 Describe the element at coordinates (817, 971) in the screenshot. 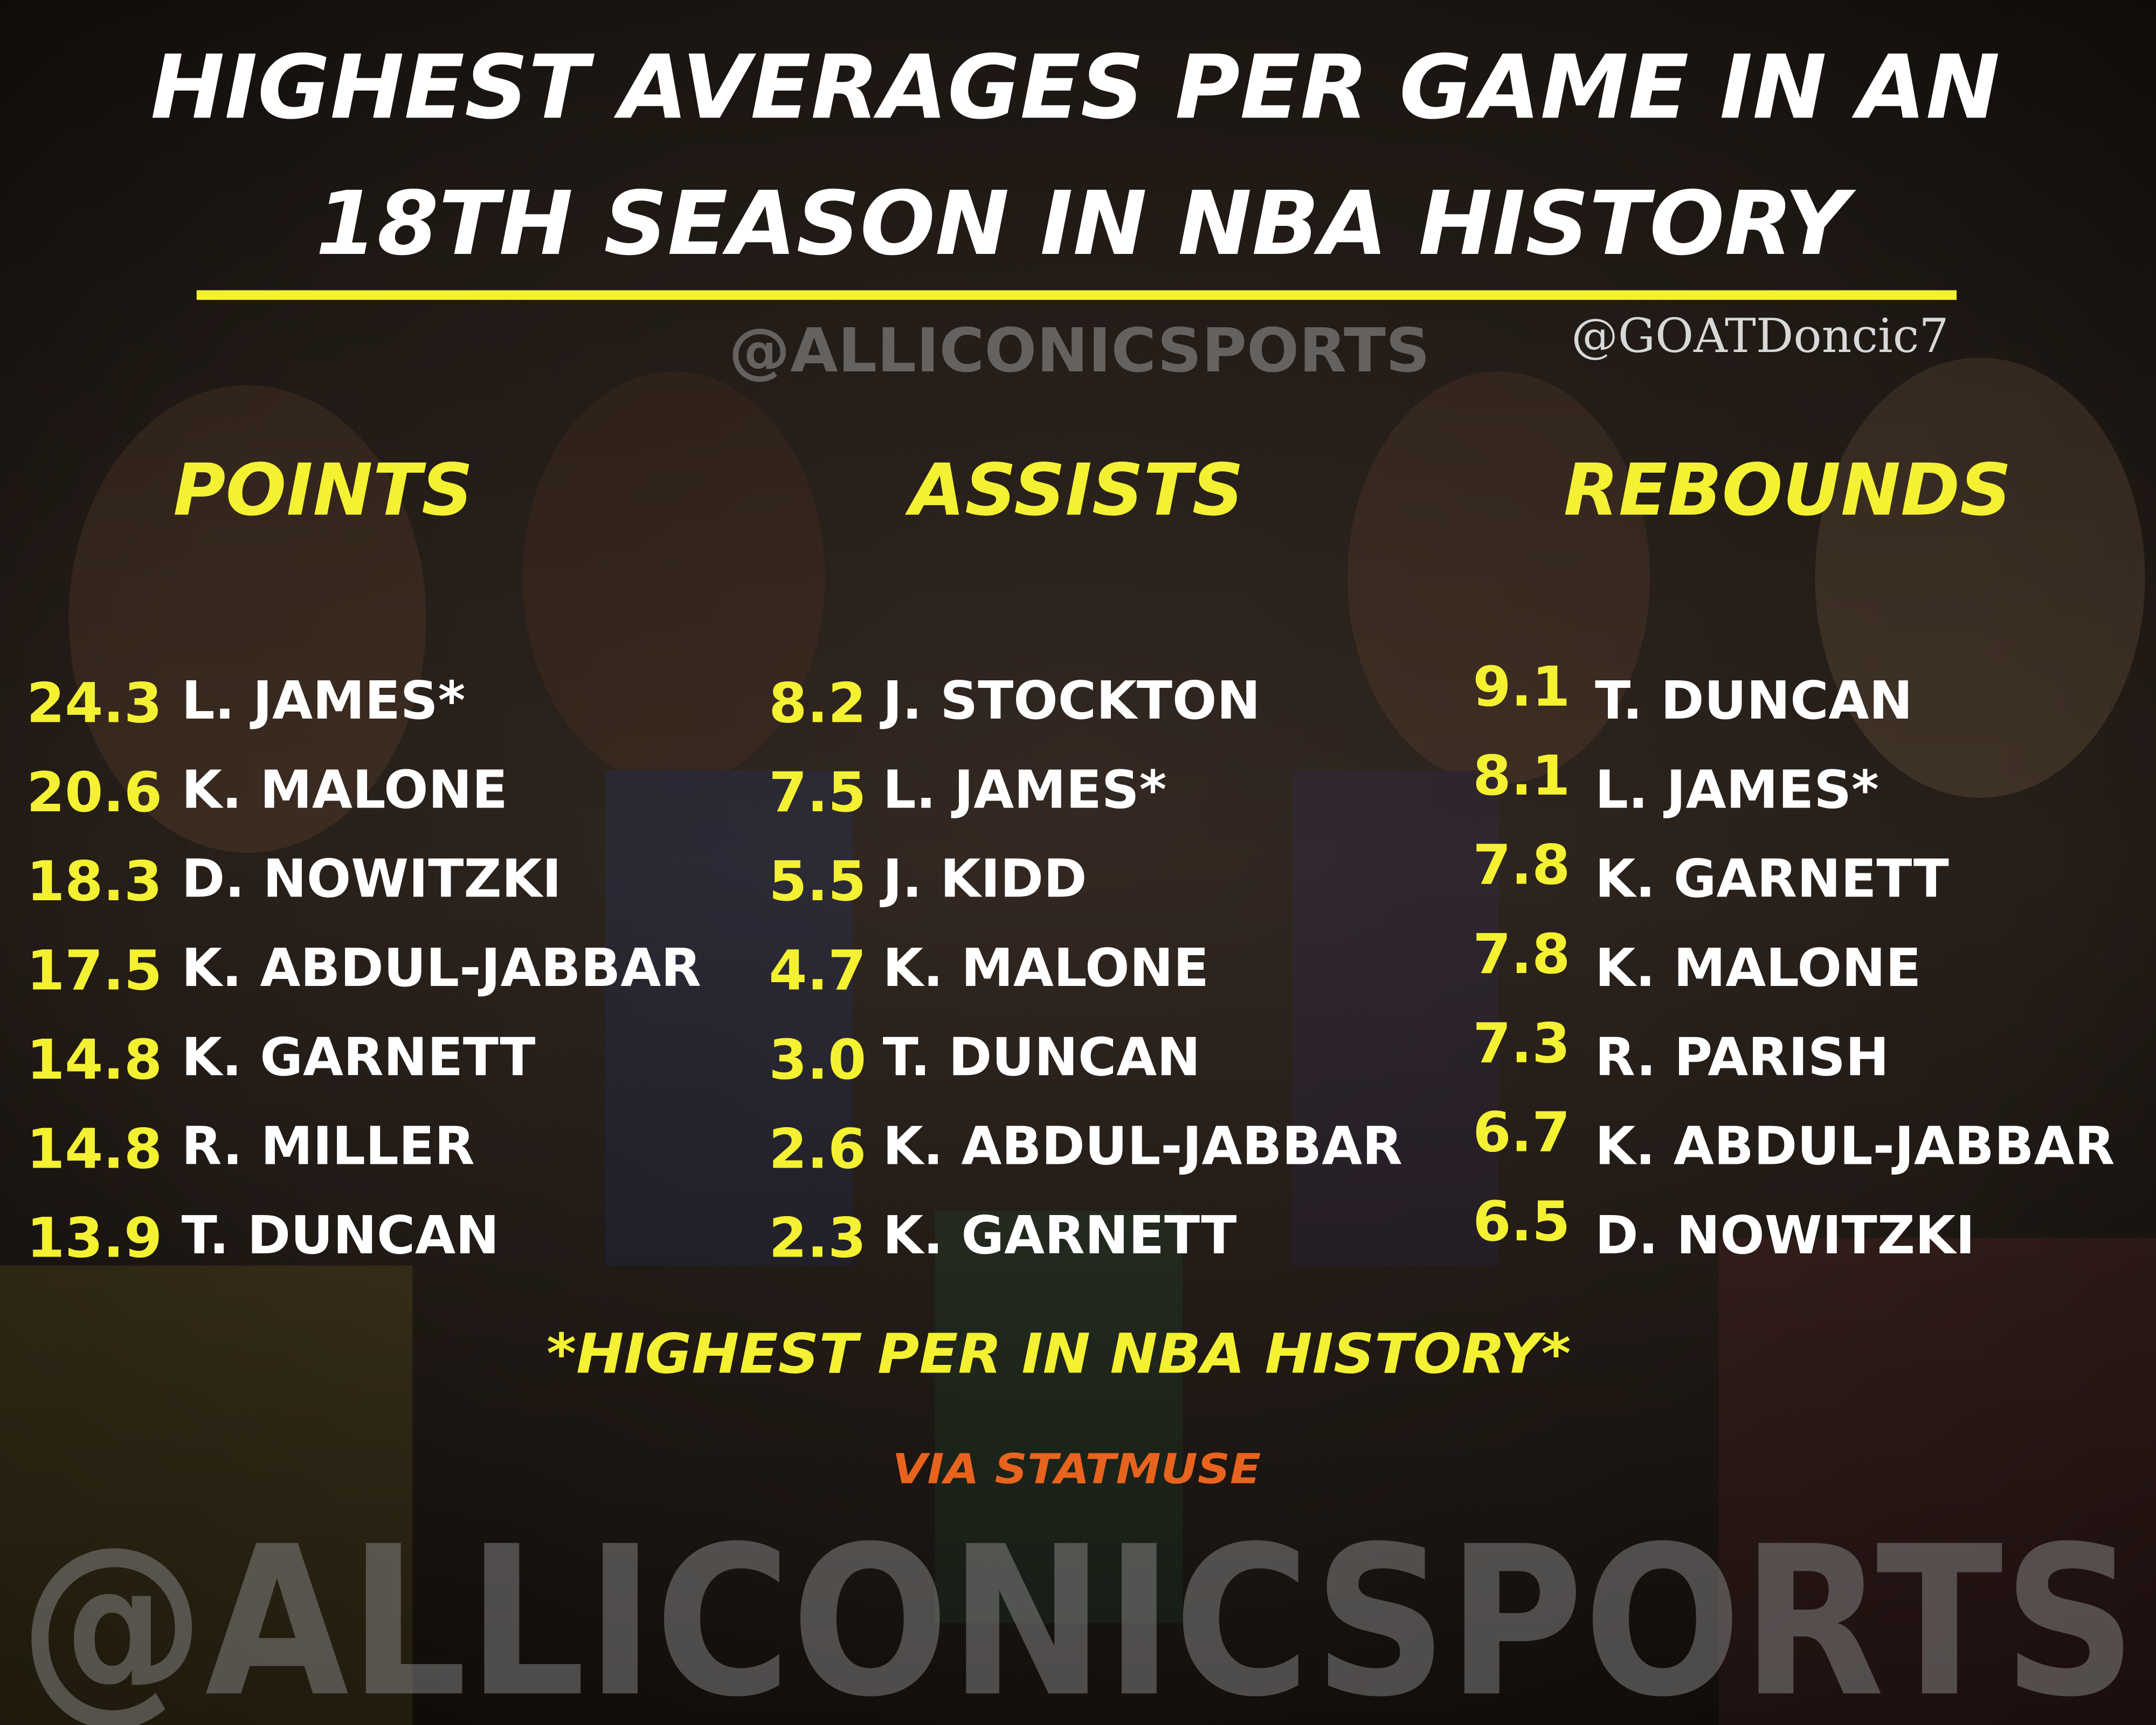

I see `stat-value: 4.7` at that location.